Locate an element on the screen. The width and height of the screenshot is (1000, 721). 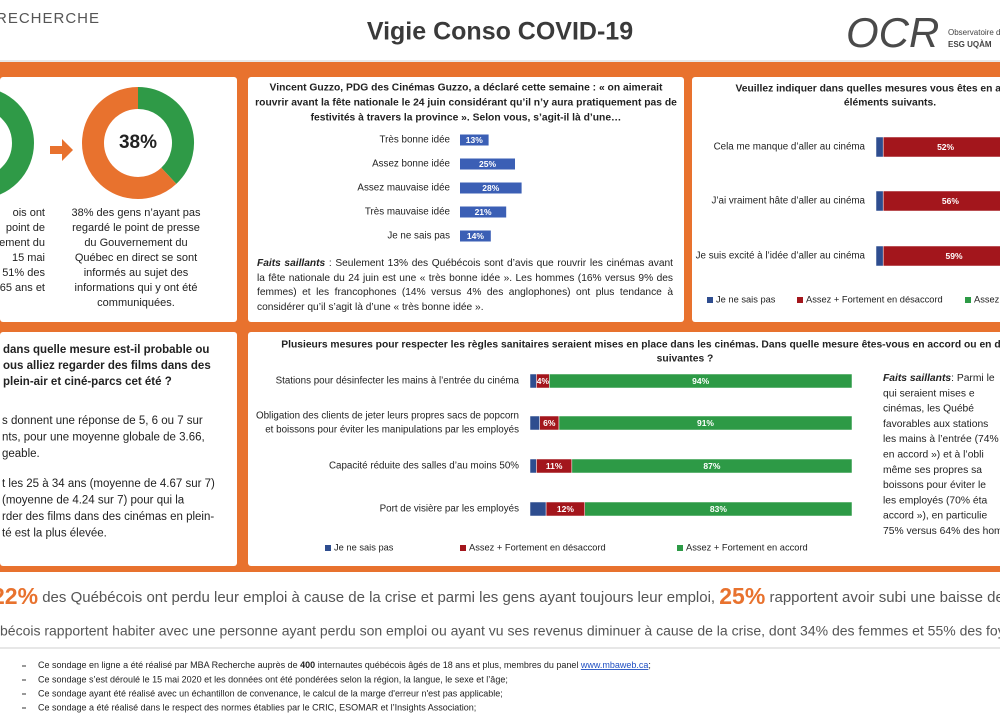
panel-guzzo is located at coordinates (466, 199).